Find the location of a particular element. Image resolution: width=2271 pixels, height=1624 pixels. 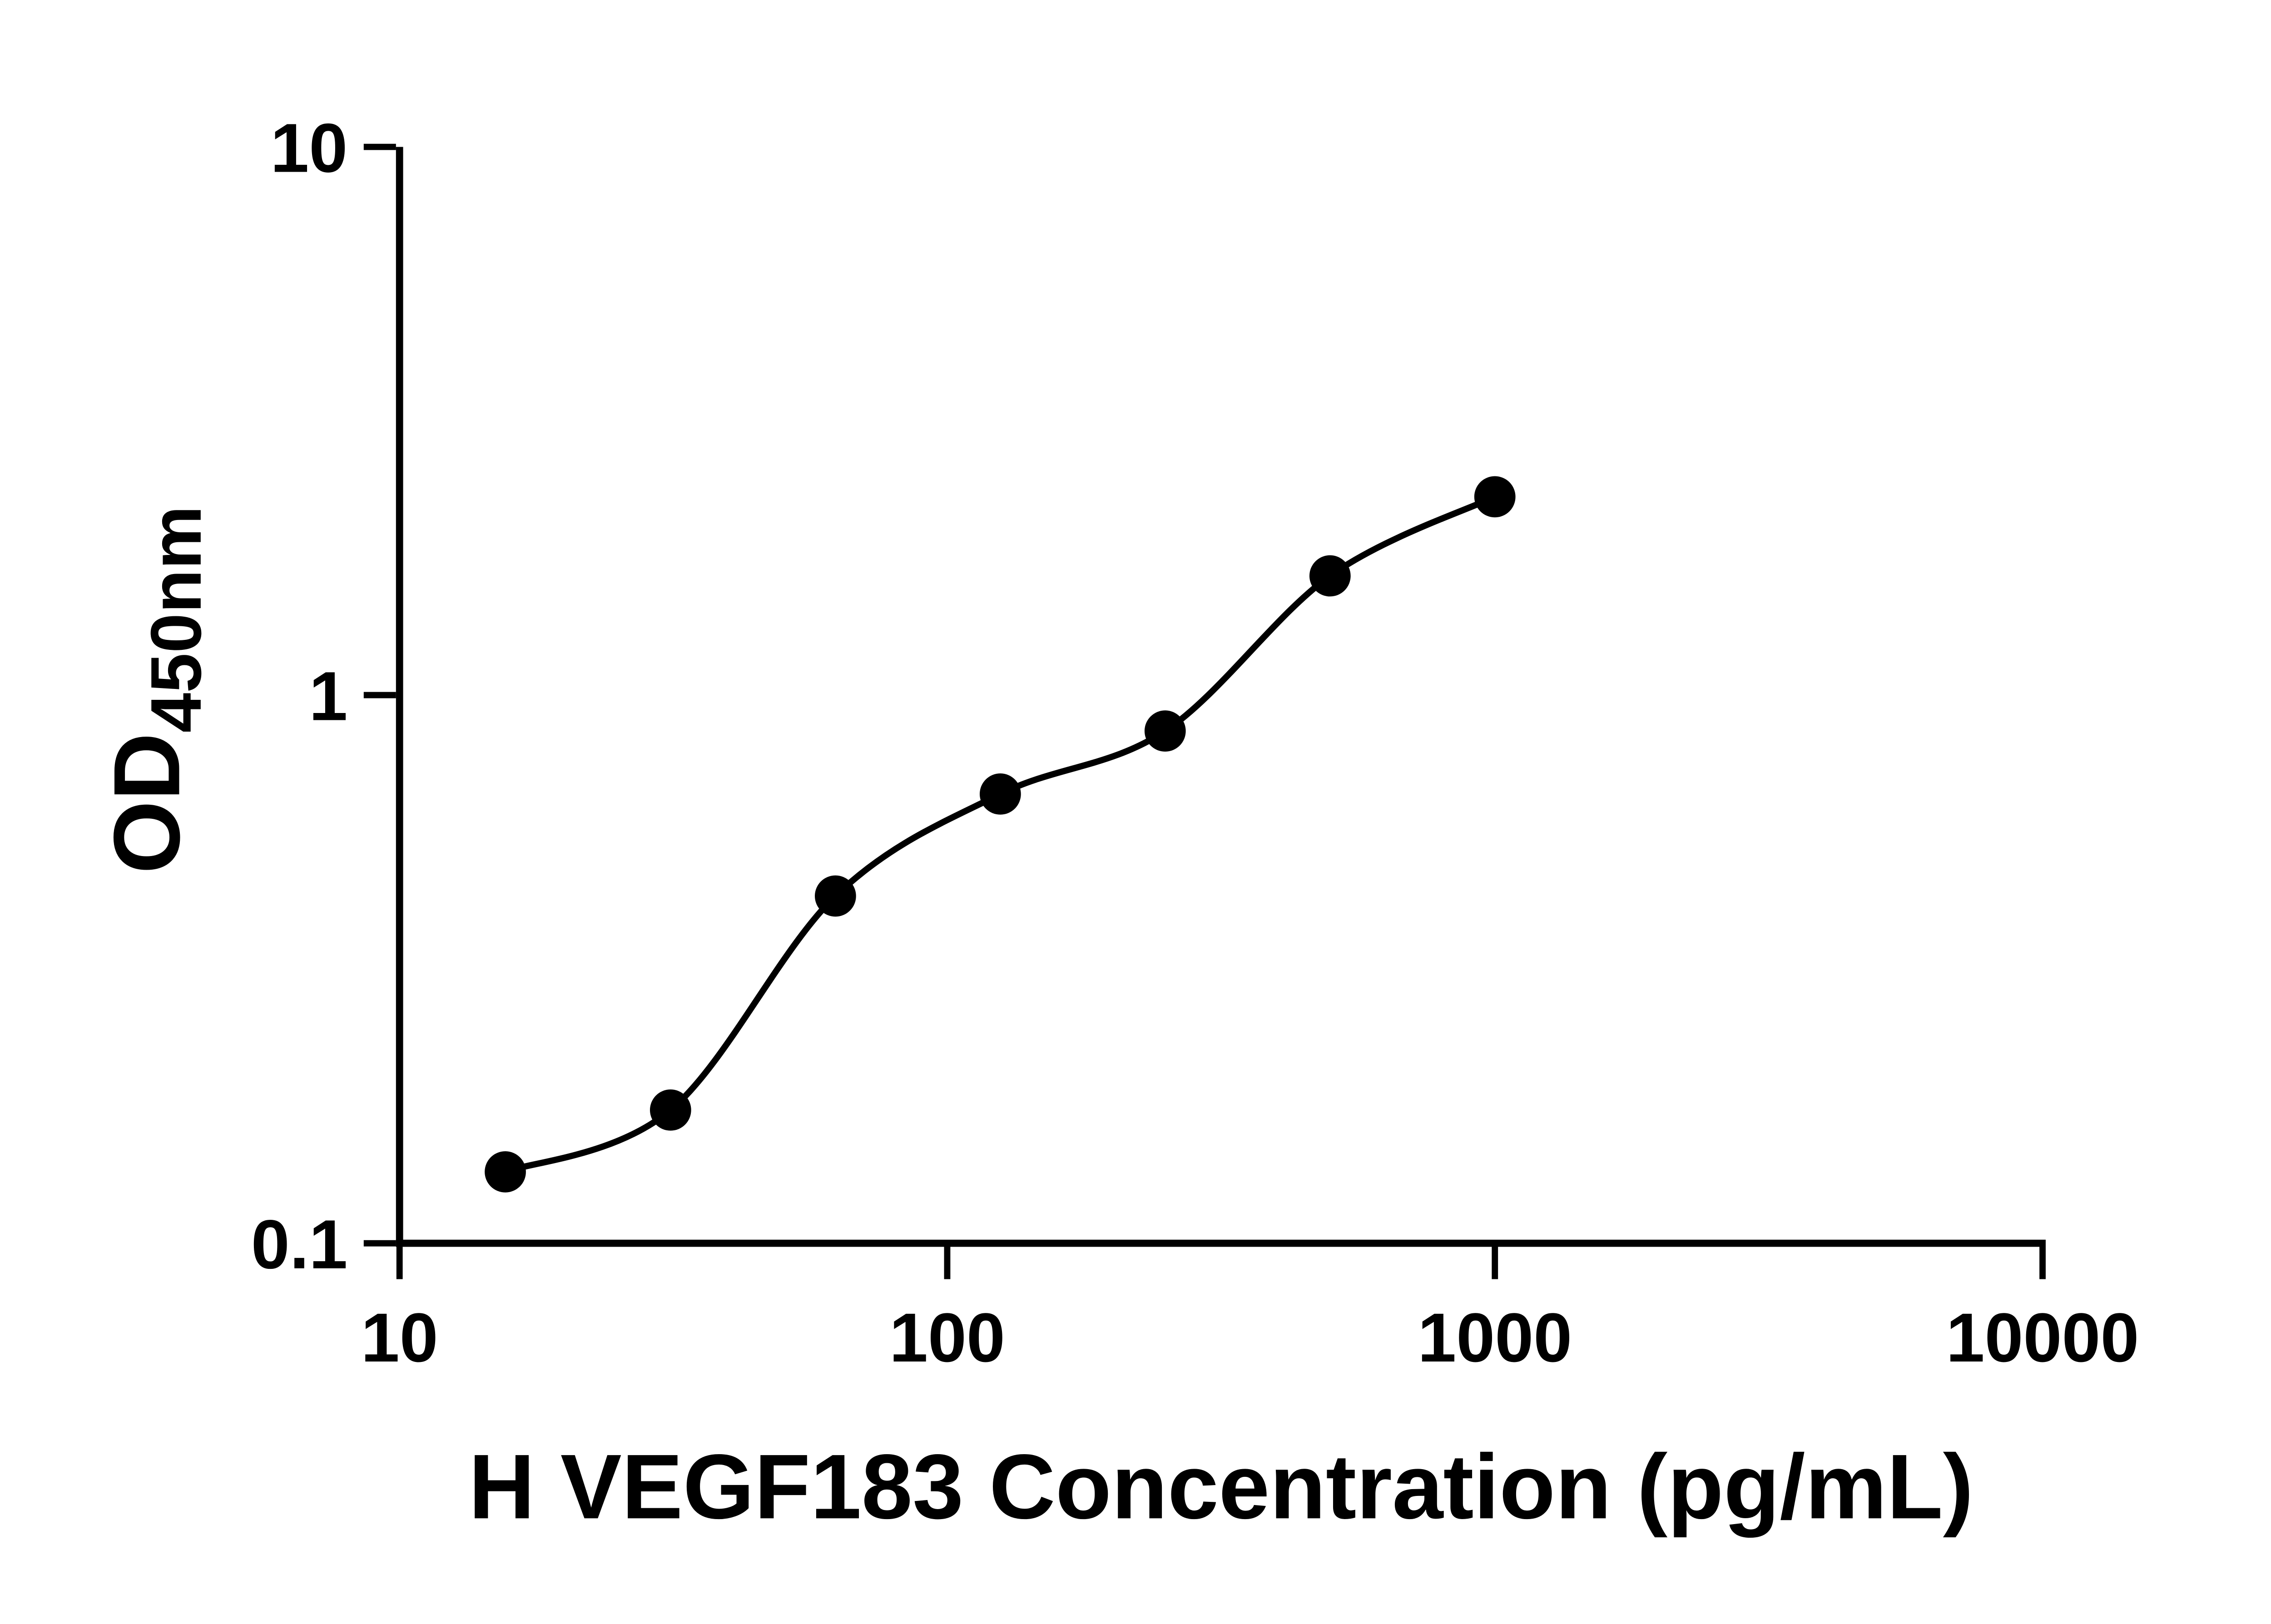

x-tick-label: 10 is located at coordinates (399, 1337).